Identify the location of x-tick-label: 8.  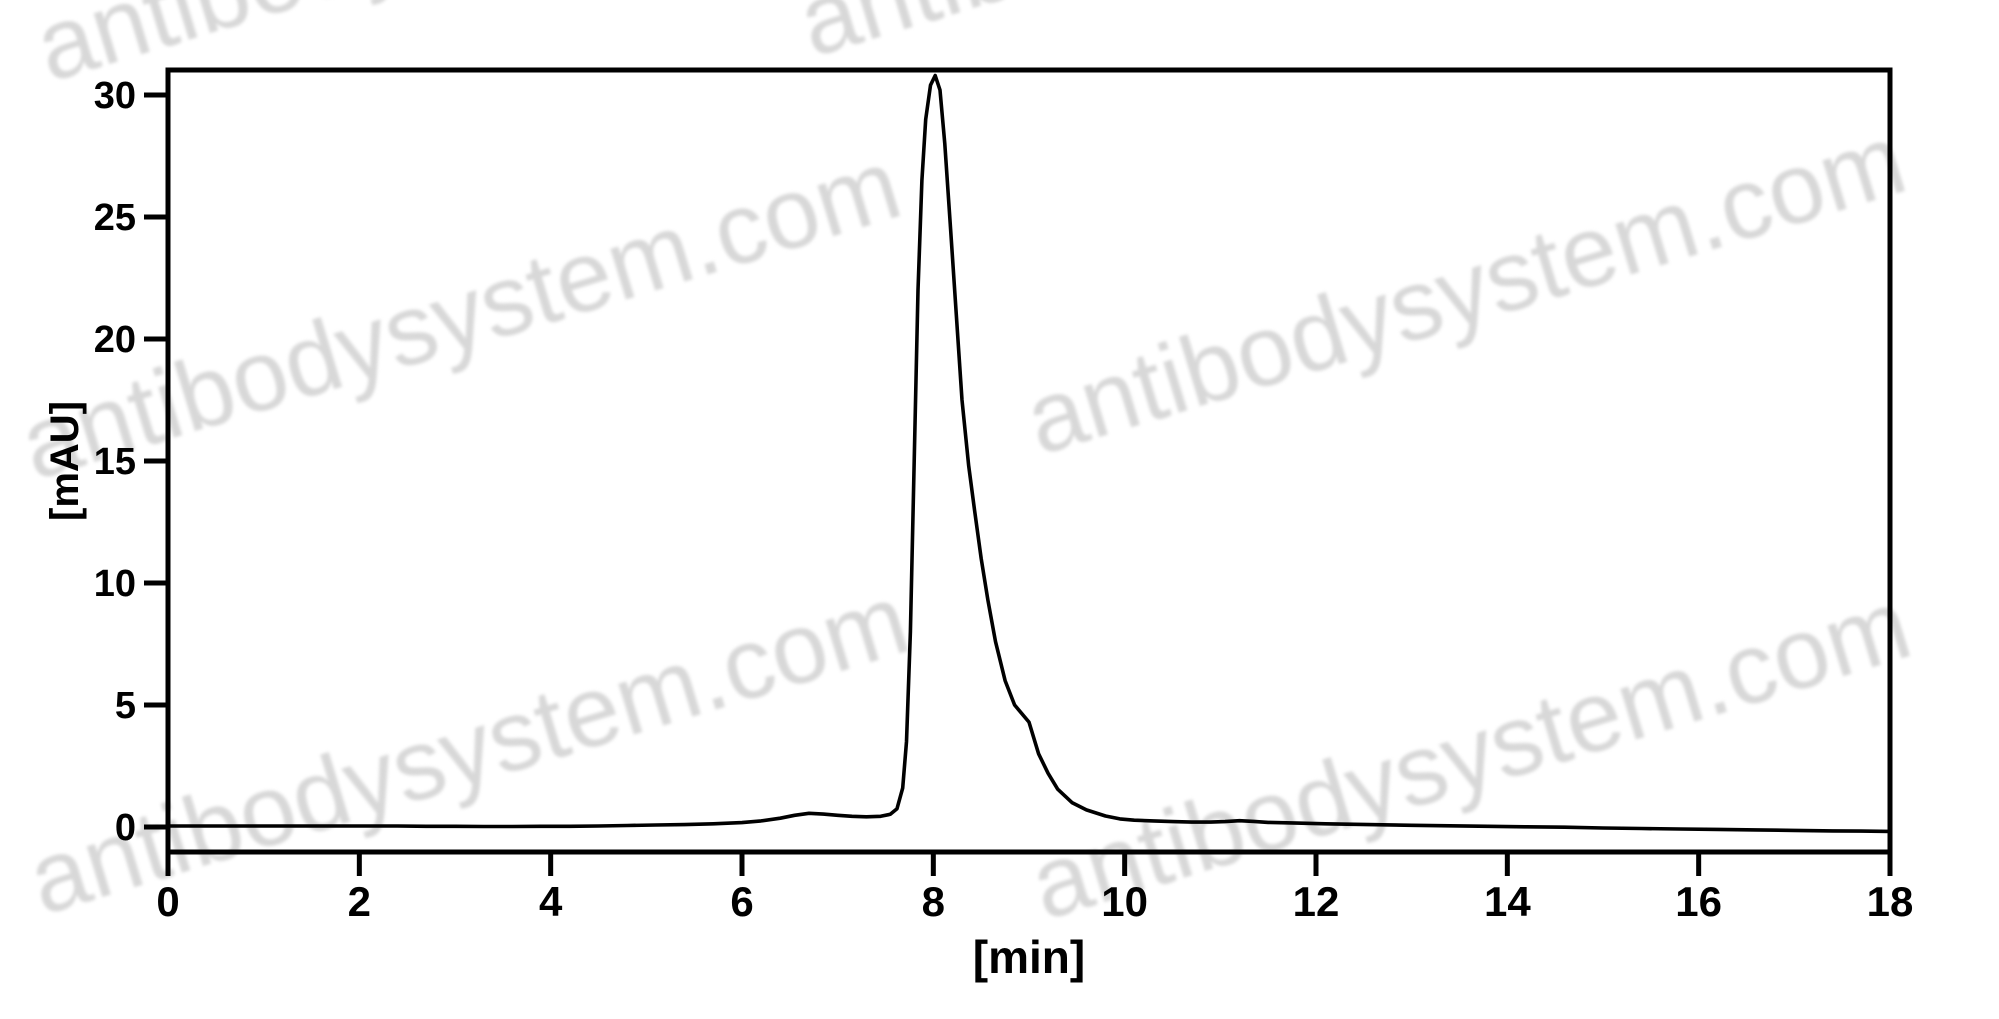
(933, 901).